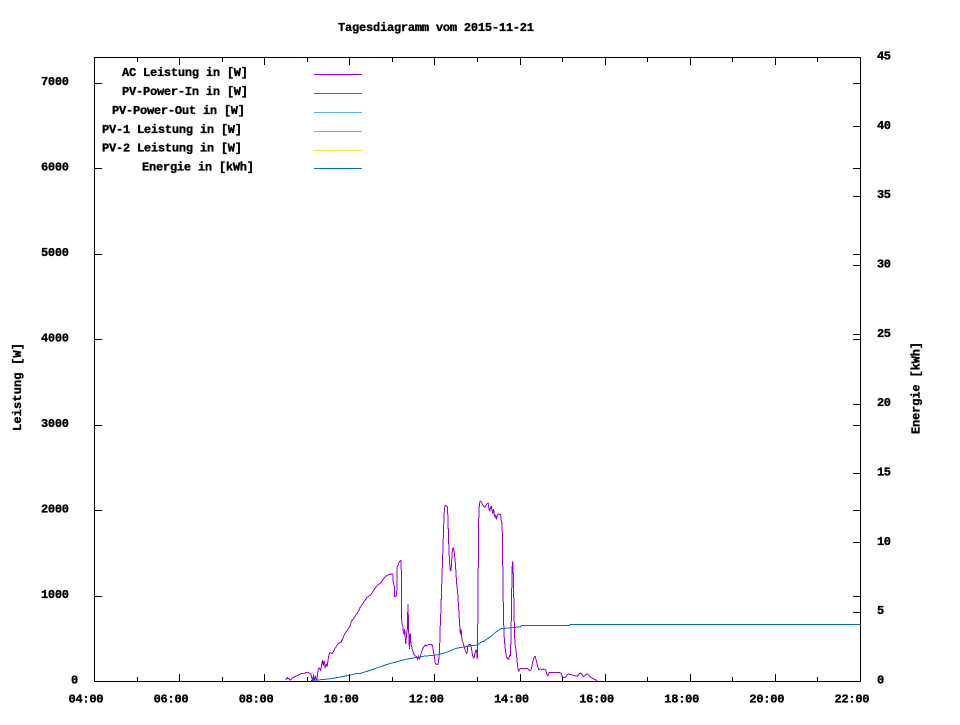 This screenshot has width=960, height=725. I want to click on svg-text: 22:00, so click(852, 699).